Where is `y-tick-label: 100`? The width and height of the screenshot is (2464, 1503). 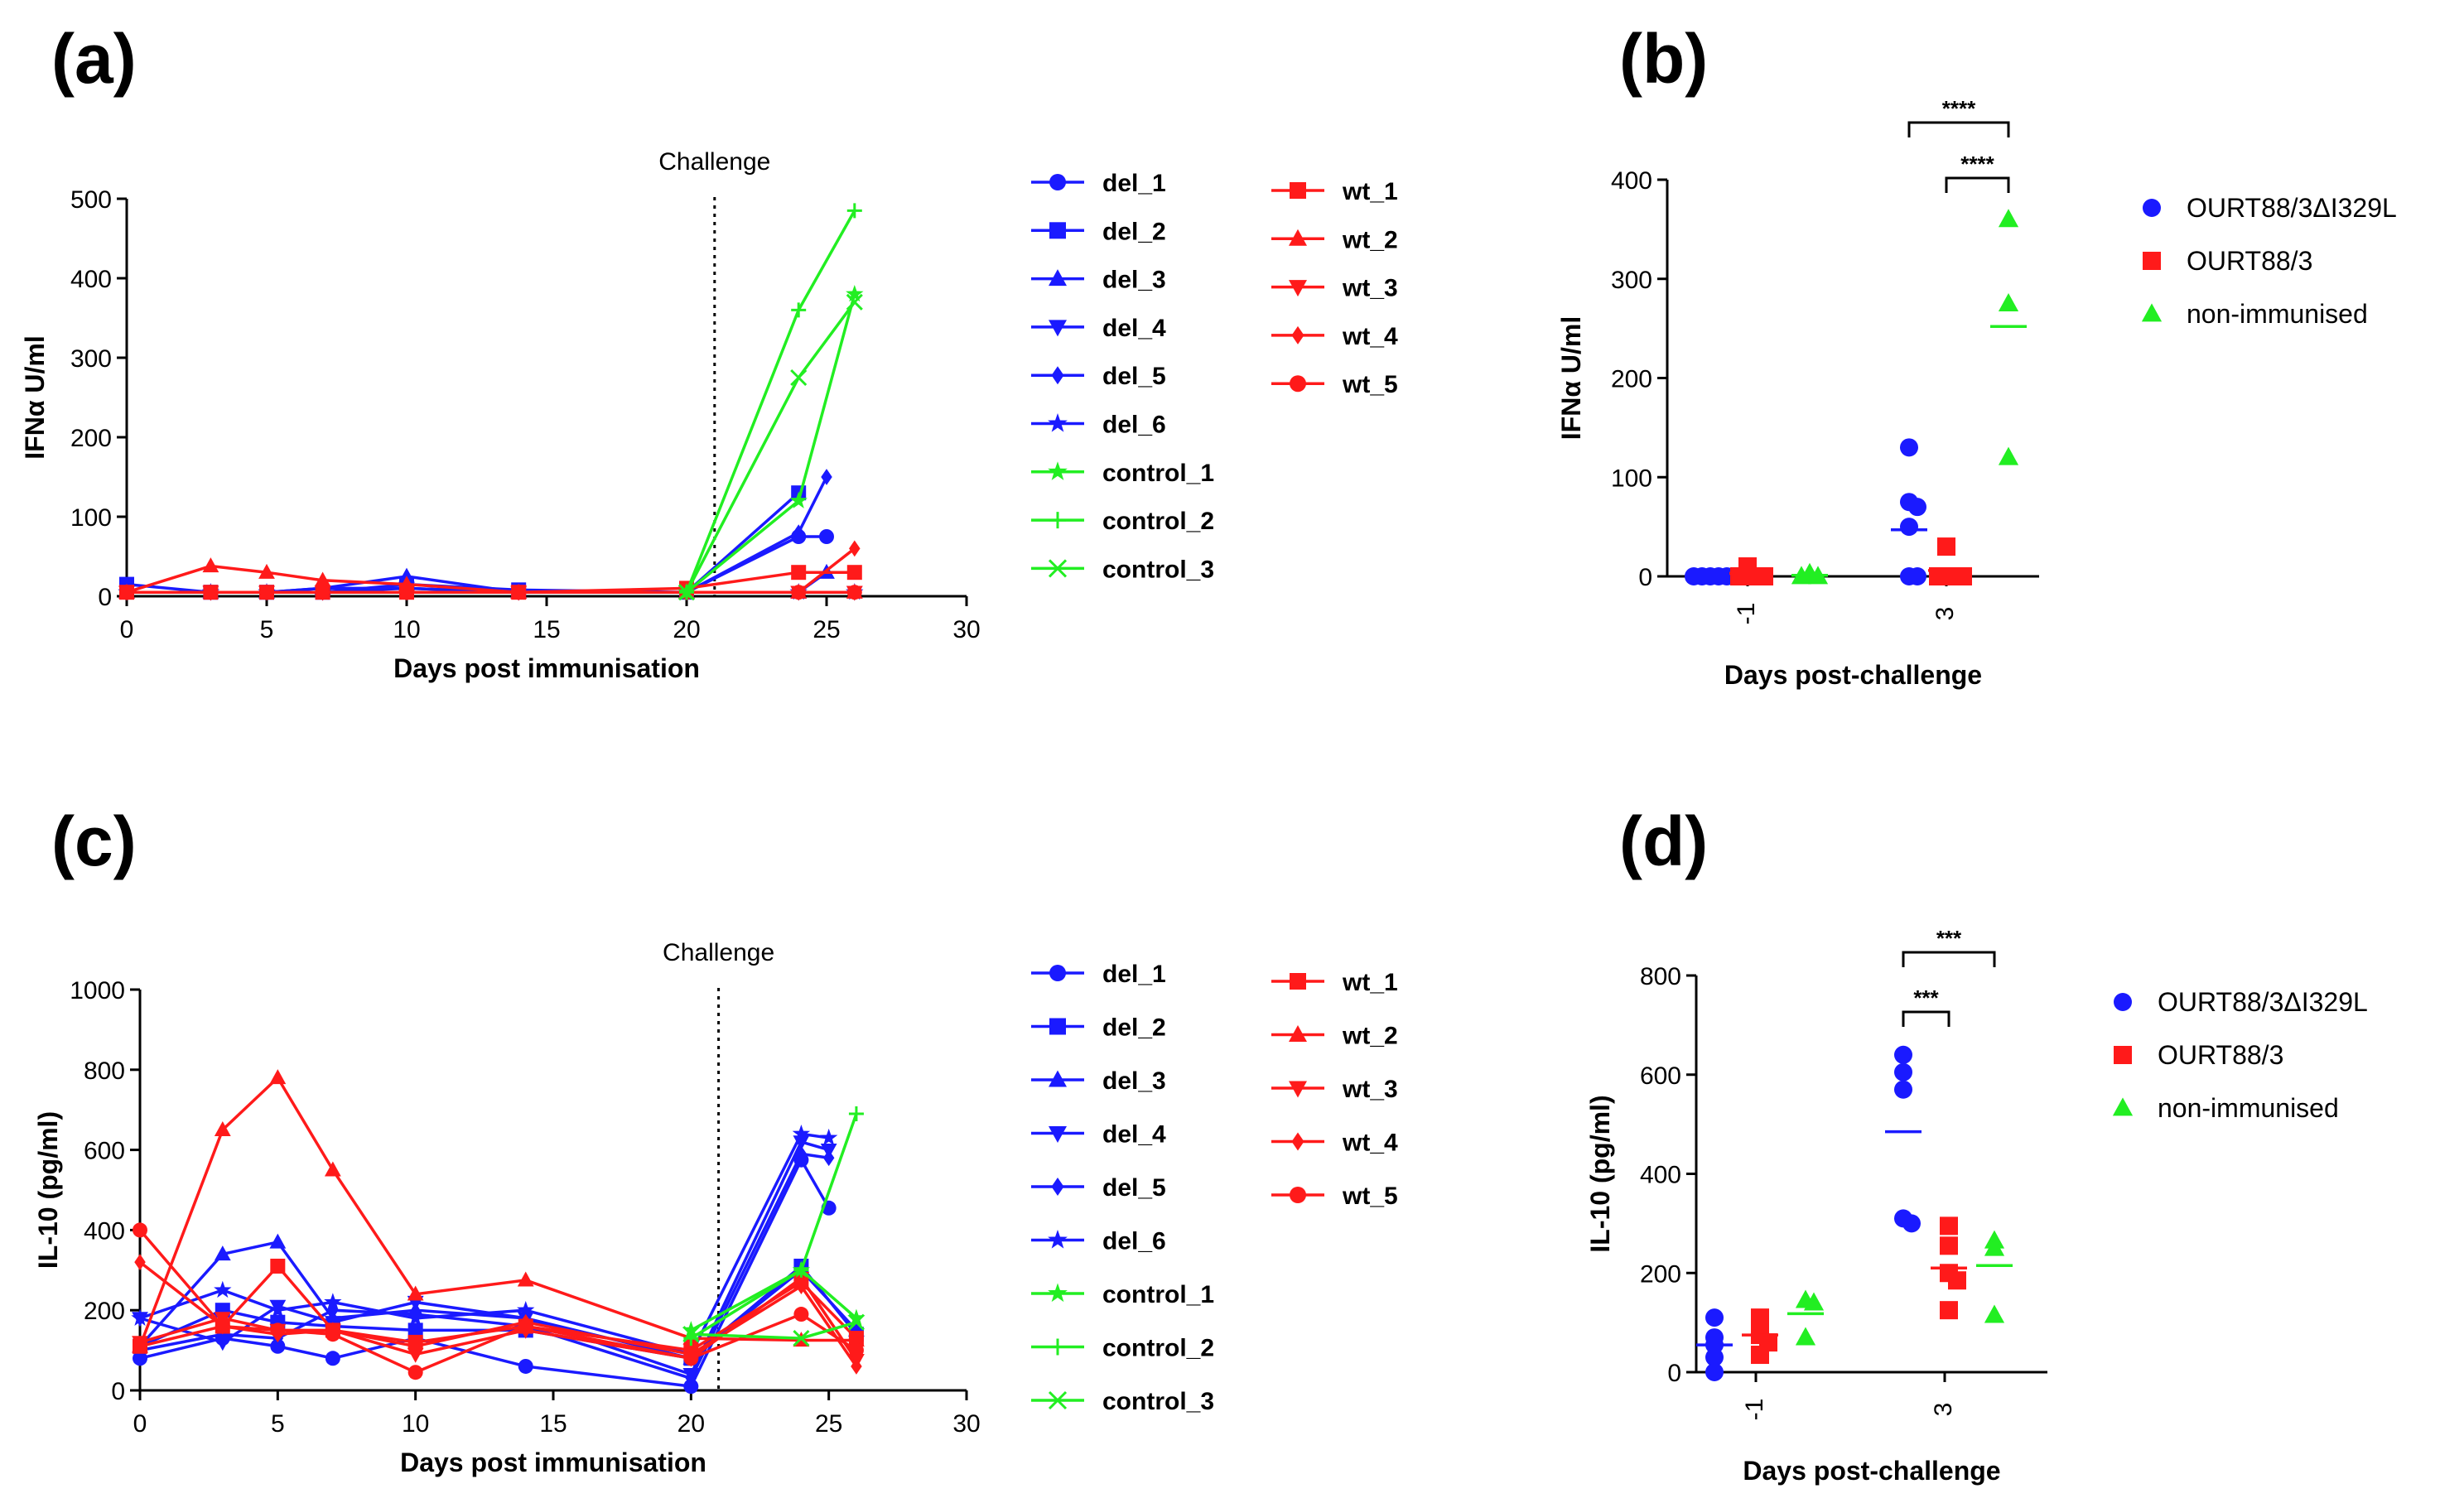 y-tick-label: 100 is located at coordinates (91, 518).